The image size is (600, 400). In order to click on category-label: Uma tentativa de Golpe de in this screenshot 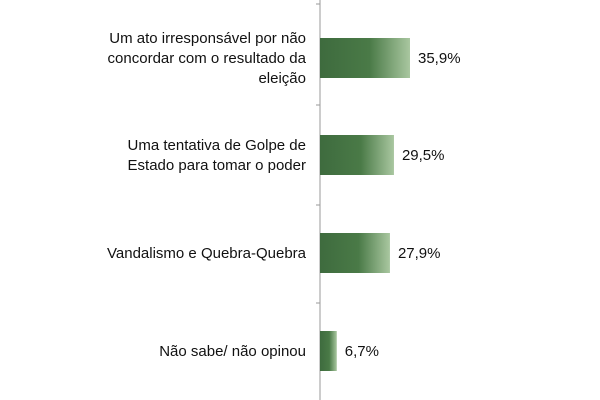, I will do `click(217, 145)`.